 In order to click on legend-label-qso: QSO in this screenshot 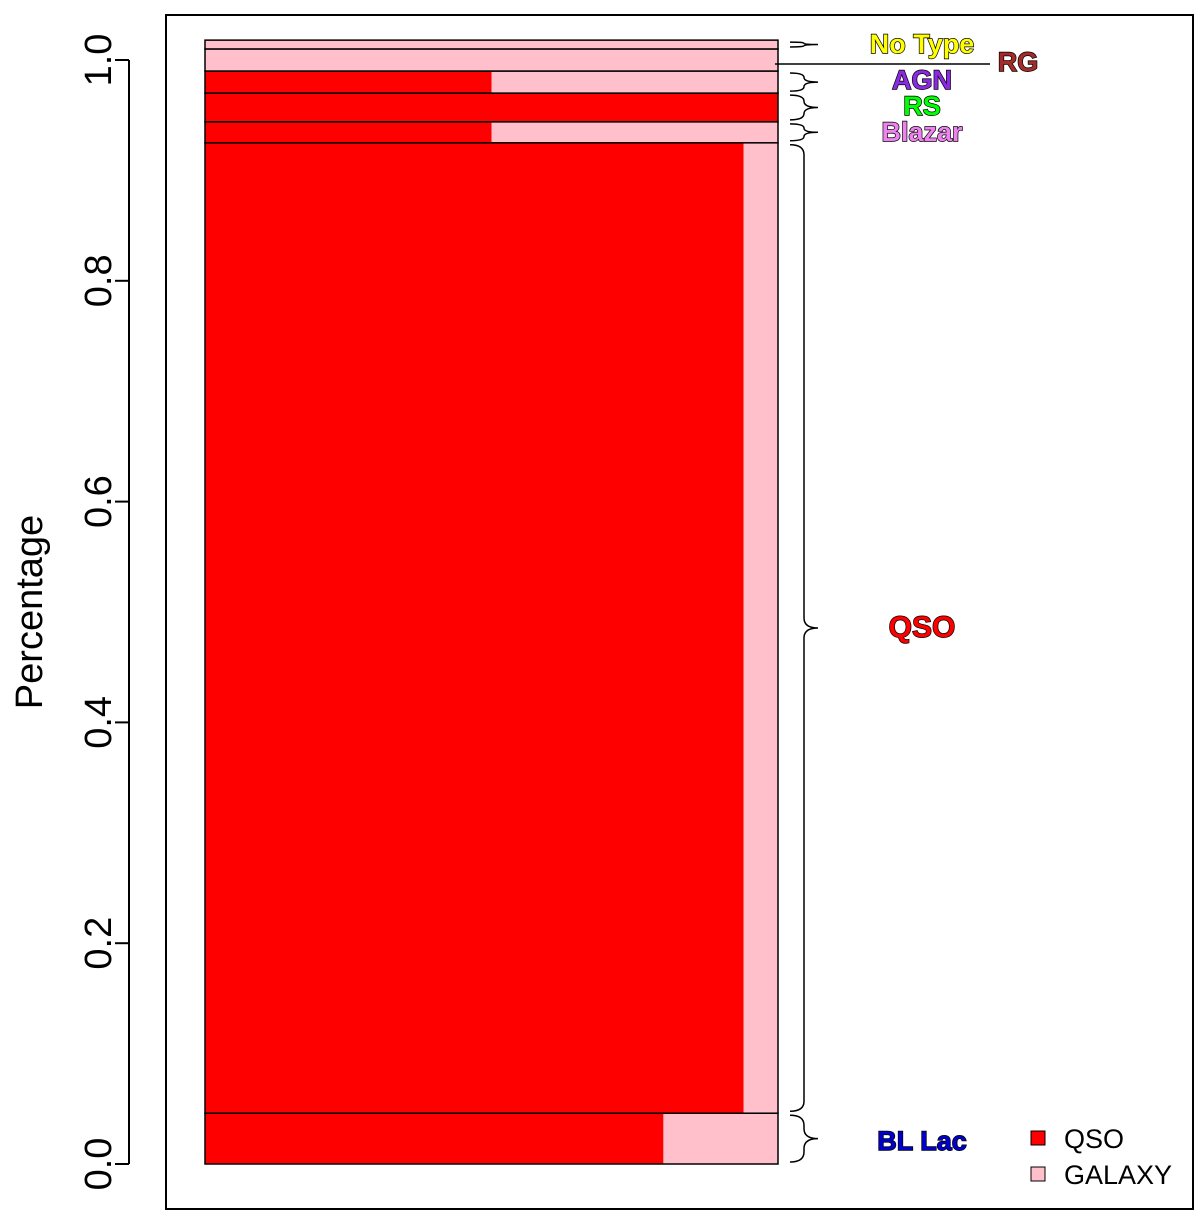, I will do `click(1094, 1139)`.